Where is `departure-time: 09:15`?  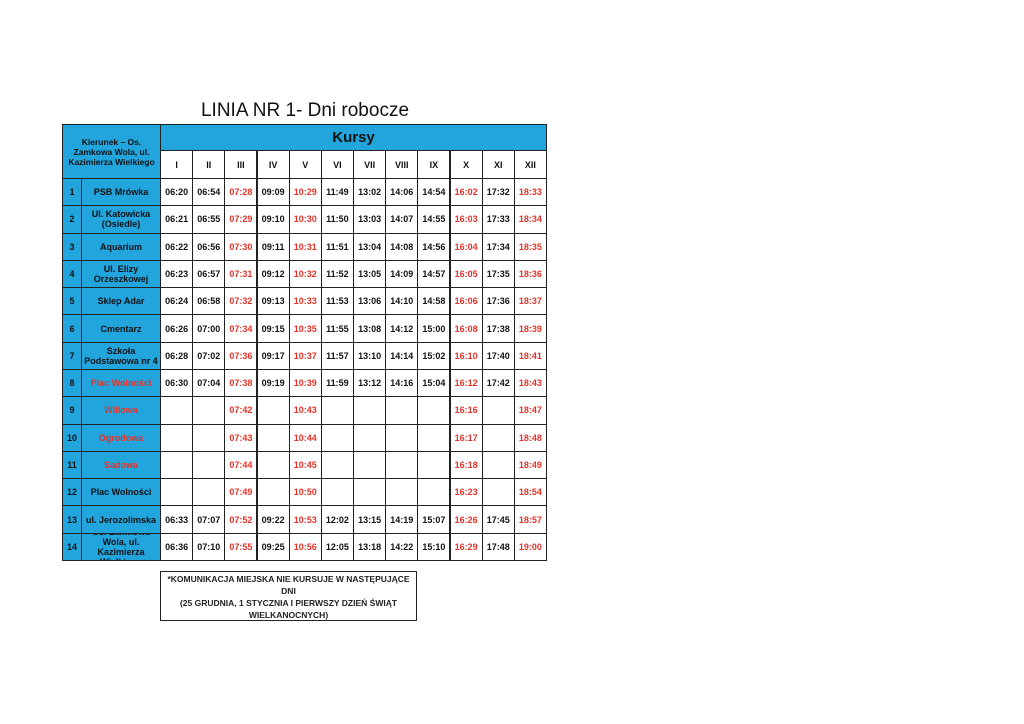
departure-time: 09:15 is located at coordinates (273, 328).